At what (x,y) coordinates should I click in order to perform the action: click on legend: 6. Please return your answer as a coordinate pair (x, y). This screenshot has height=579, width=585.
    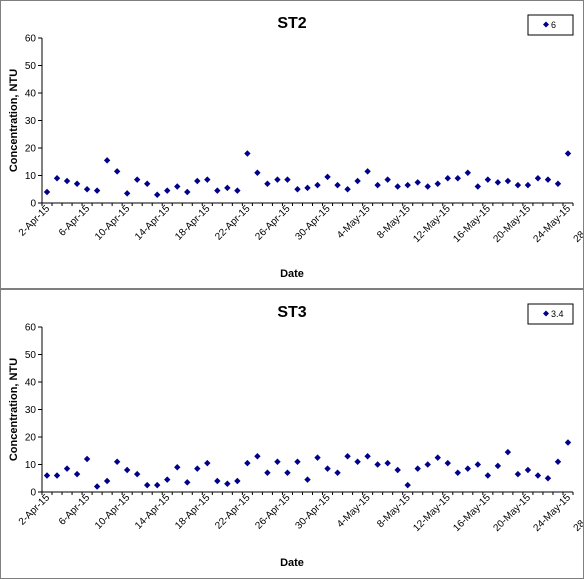
    Looking at the image, I should click on (550, 25).